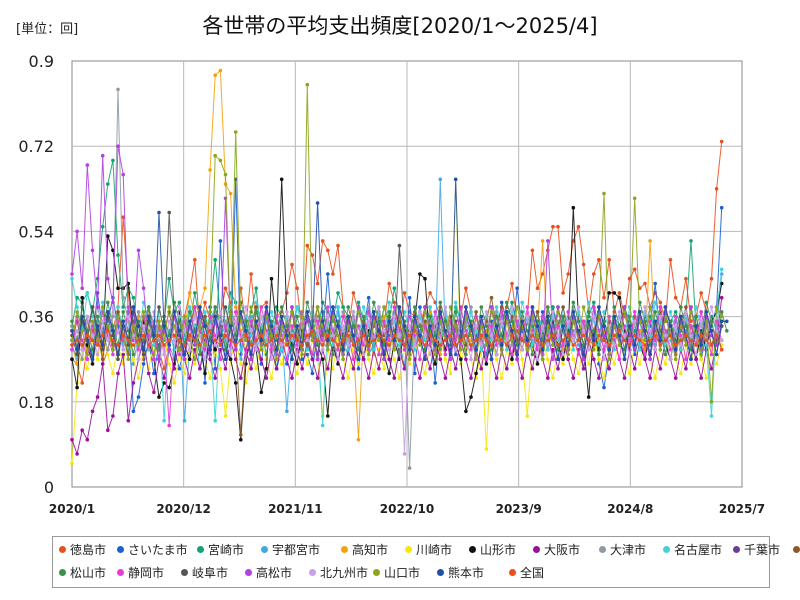 This screenshot has width=800, height=600. I want to click on legend-item: 名古屋市, so click(698, 549).